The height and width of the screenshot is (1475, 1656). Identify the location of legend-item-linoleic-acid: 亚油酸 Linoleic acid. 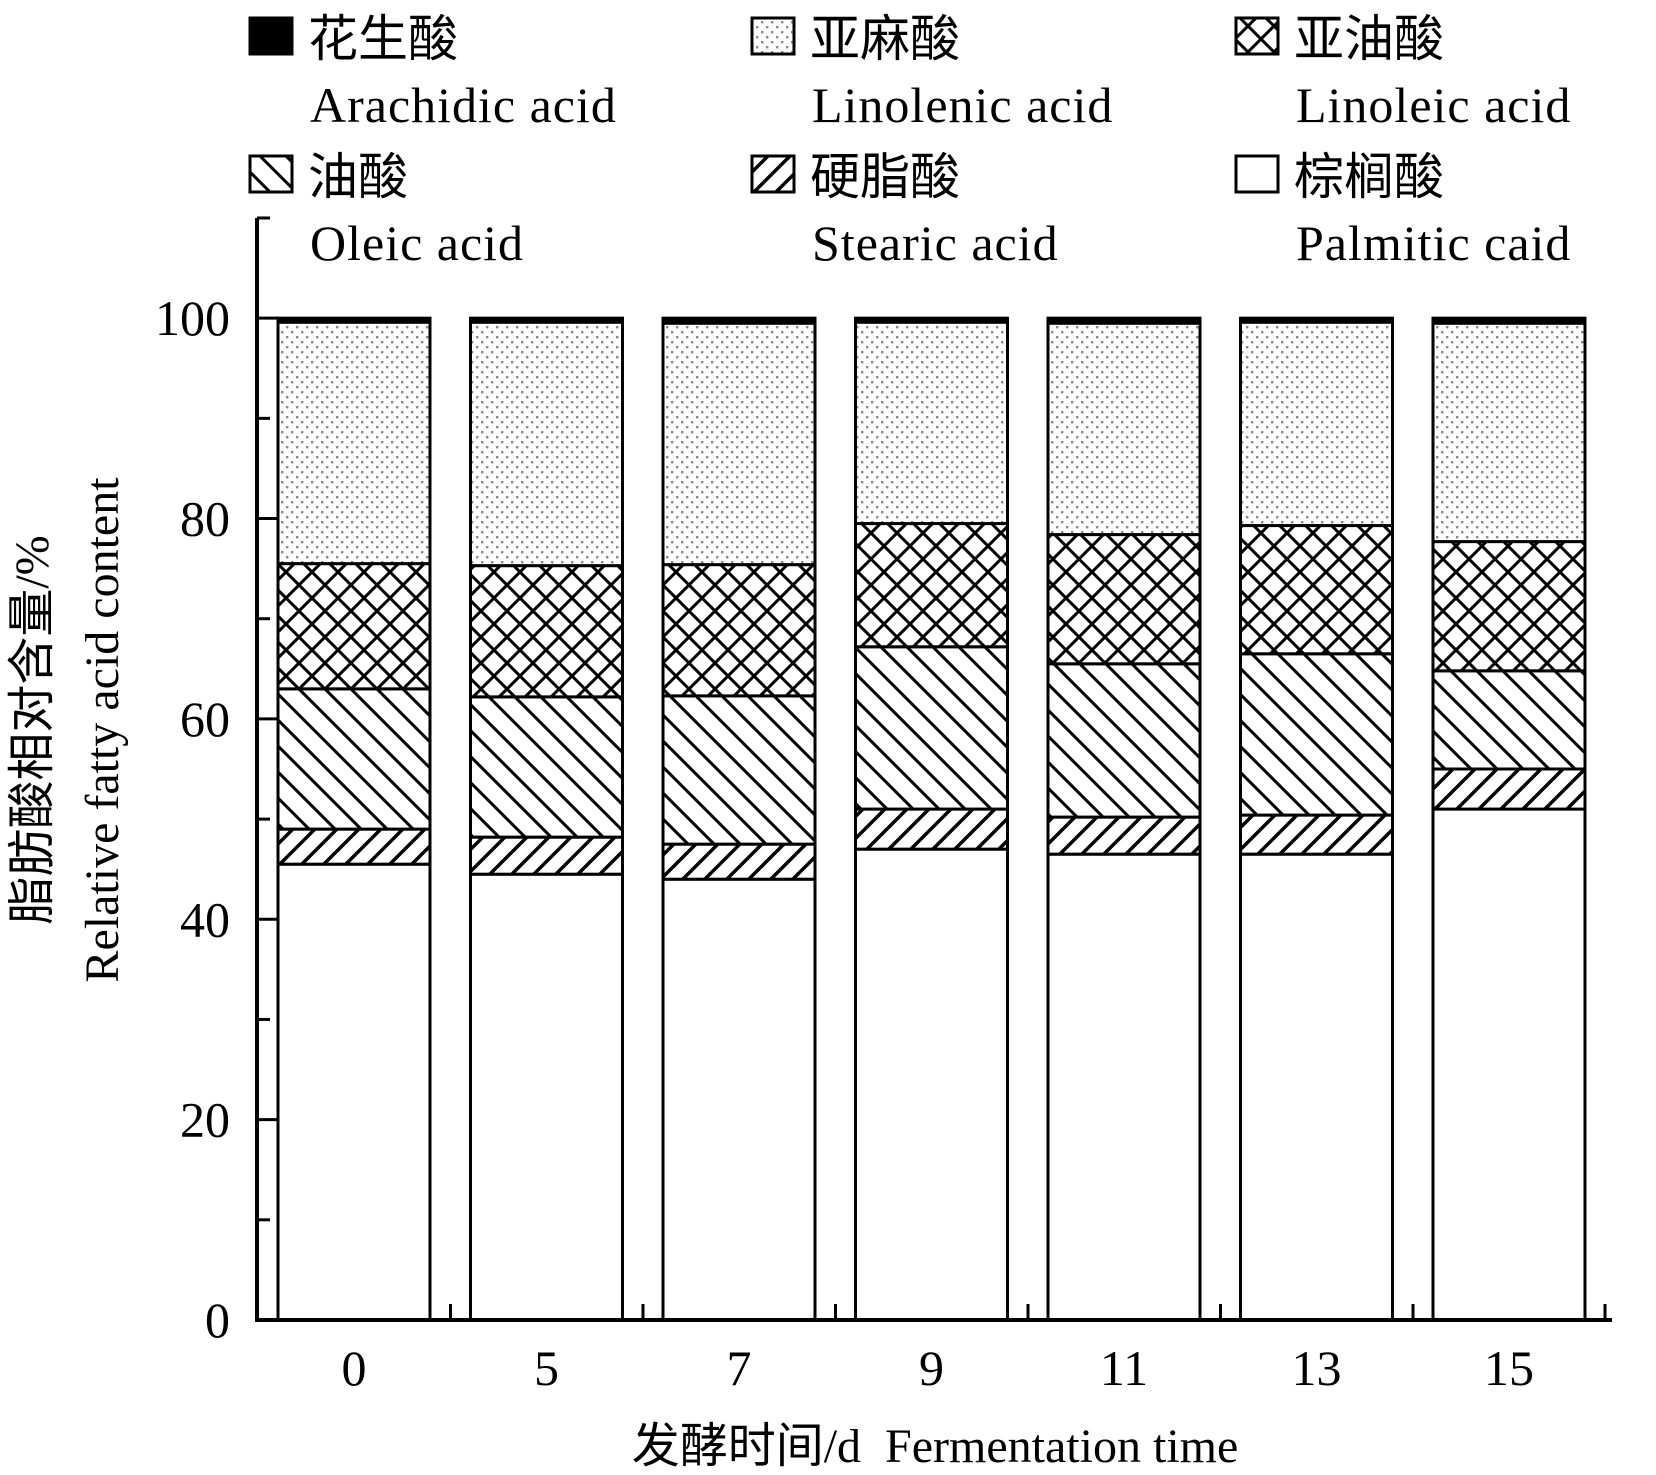
(1402, 72).